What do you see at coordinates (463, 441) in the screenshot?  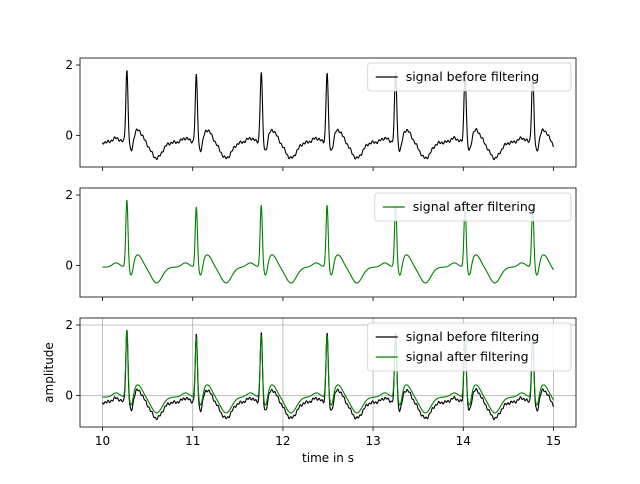 I see `x-tick-label: 14` at bounding box center [463, 441].